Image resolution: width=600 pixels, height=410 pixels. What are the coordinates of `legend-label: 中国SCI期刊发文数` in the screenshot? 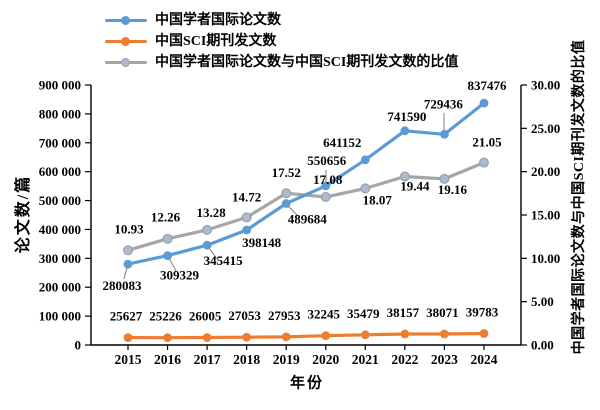 It's located at (216, 41).